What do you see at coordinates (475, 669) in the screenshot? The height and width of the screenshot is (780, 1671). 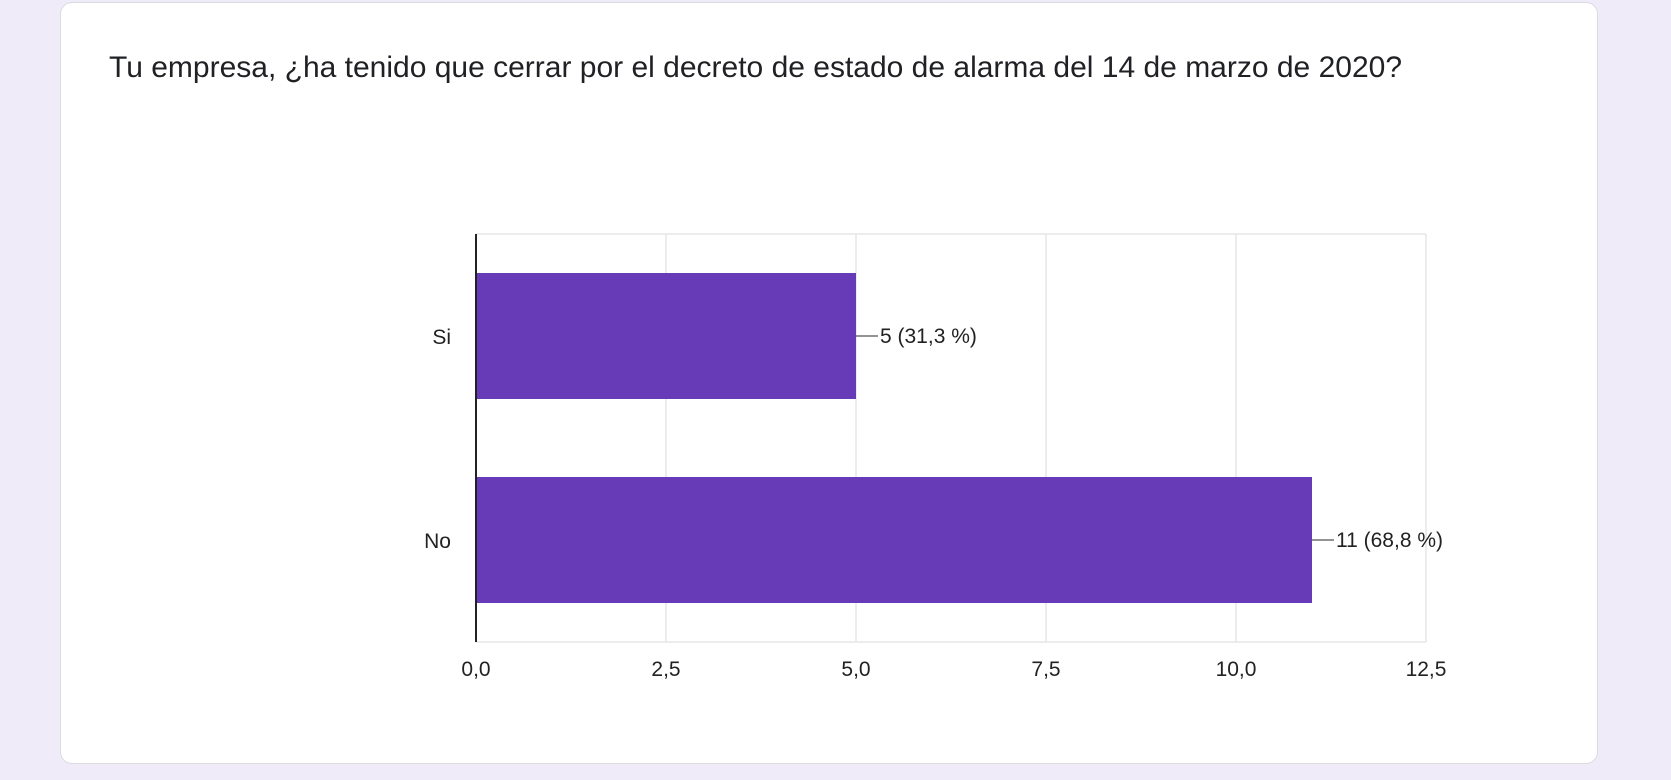 I see `x-tick-label: 0,0` at bounding box center [475, 669].